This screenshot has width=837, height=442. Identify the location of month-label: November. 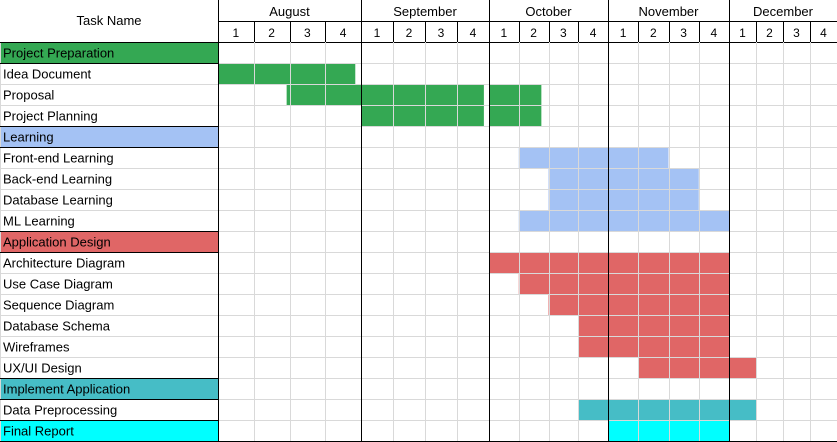
(669, 11).